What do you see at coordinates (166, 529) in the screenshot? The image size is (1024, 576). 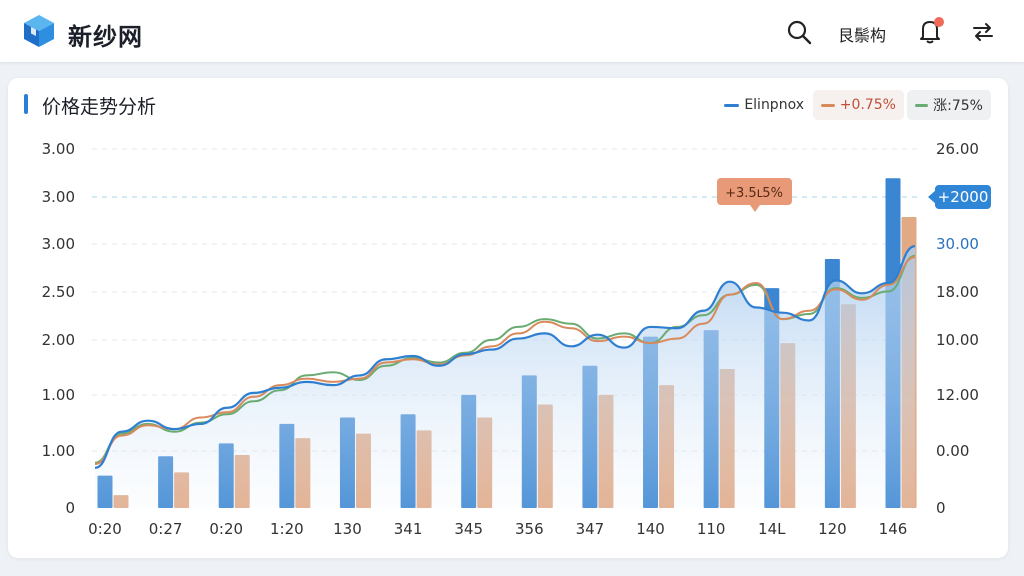 I see `x-tick-label: 0:27` at bounding box center [166, 529].